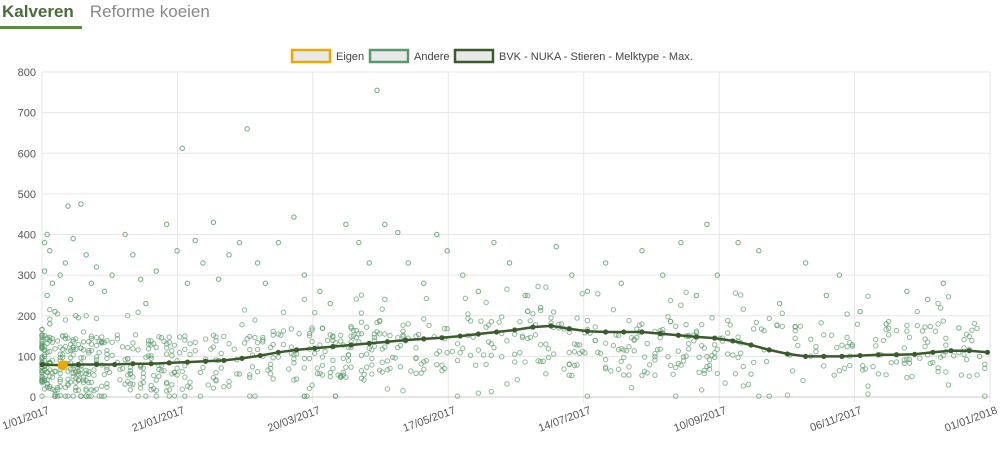  I want to click on legend-item: Eigen, so click(327, 56).